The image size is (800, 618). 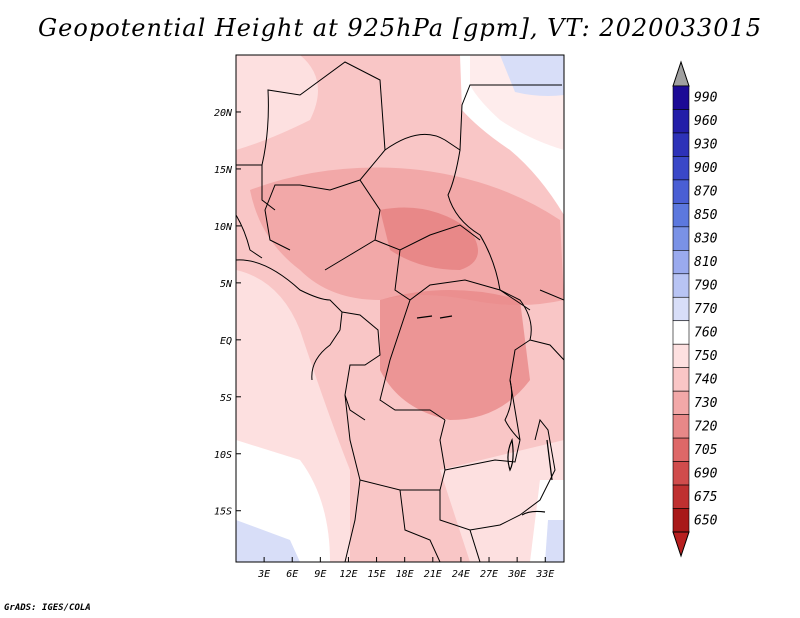 What do you see at coordinates (223, 512) in the screenshot?
I see `lat-tick-label: 15S` at bounding box center [223, 512].